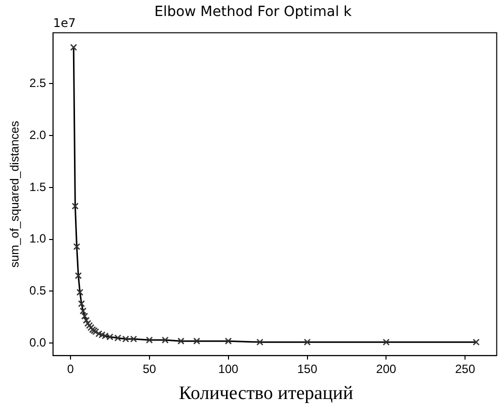 Image resolution: width=502 pixels, height=420 pixels. What do you see at coordinates (307, 369) in the screenshot?
I see `x-tick-label: 150` at bounding box center [307, 369].